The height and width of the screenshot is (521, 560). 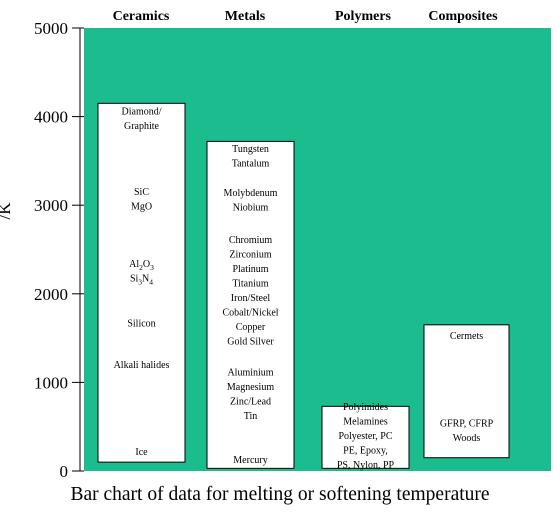 I want to click on category-label: Metals, so click(x=245, y=16).